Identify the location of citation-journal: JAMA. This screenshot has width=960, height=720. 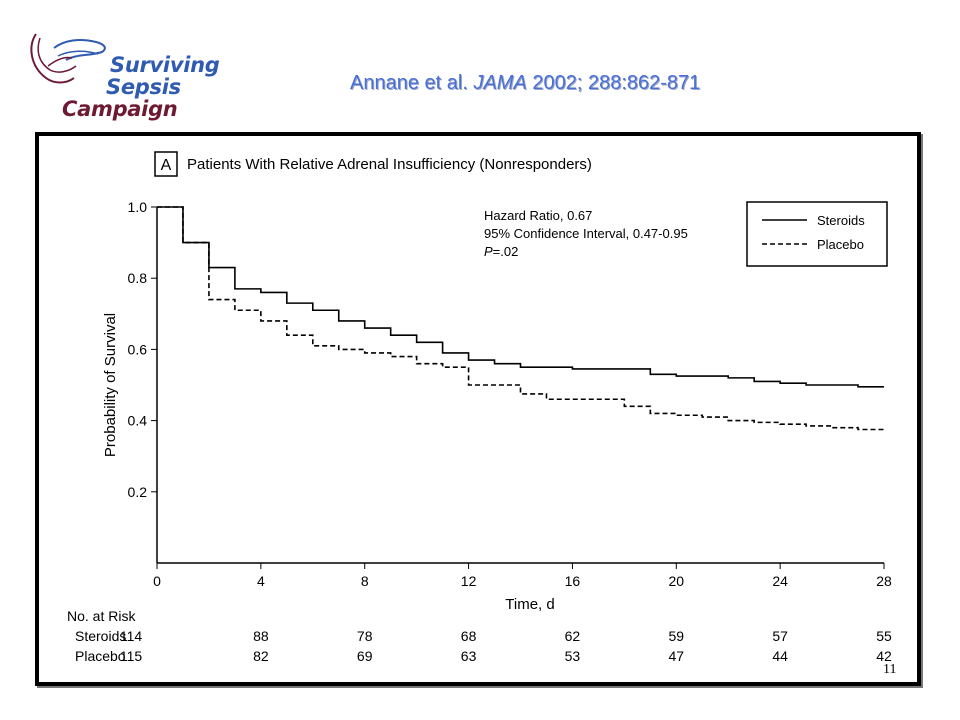
(500, 83).